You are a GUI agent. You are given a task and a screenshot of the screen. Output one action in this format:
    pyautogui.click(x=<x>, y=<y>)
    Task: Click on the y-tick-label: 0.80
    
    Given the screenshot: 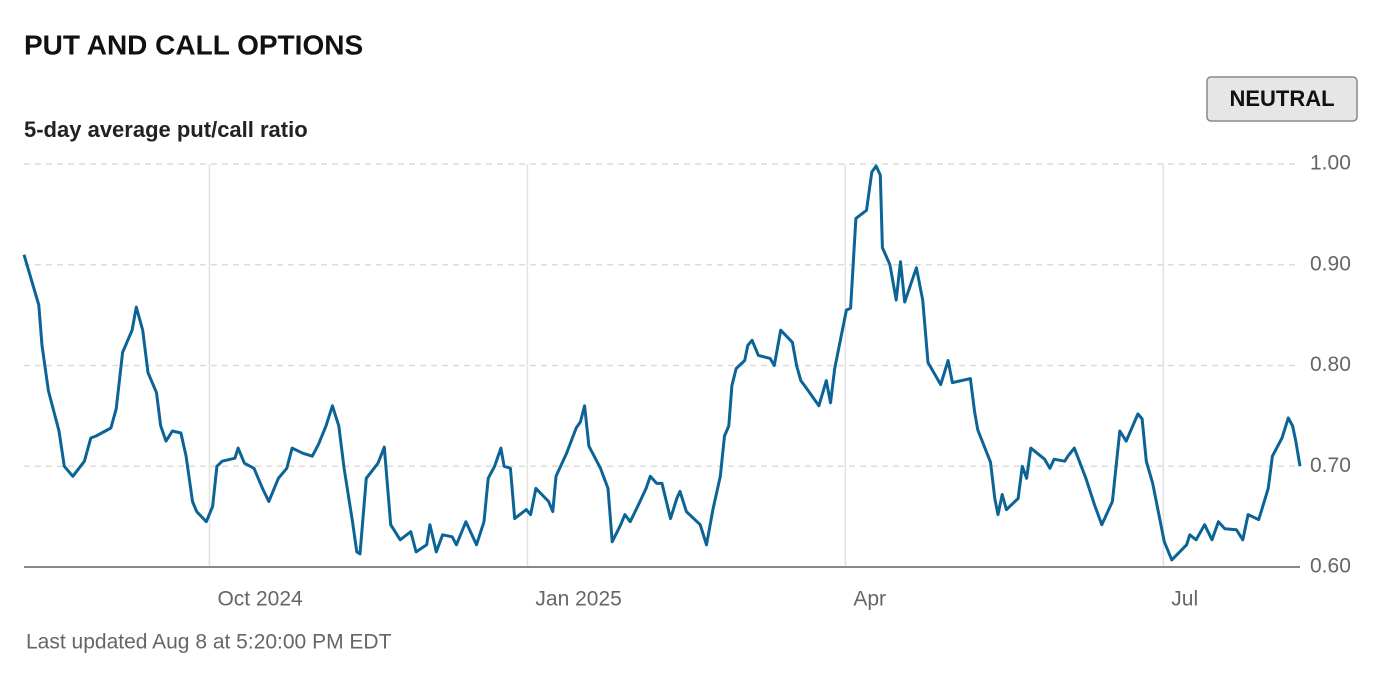 What is the action you would take?
    pyautogui.click(x=1330, y=364)
    